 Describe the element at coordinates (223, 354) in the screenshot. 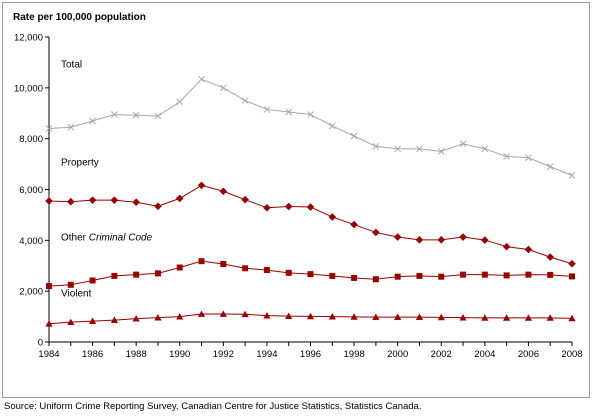

I see `x-tick-label: 1992` at that location.